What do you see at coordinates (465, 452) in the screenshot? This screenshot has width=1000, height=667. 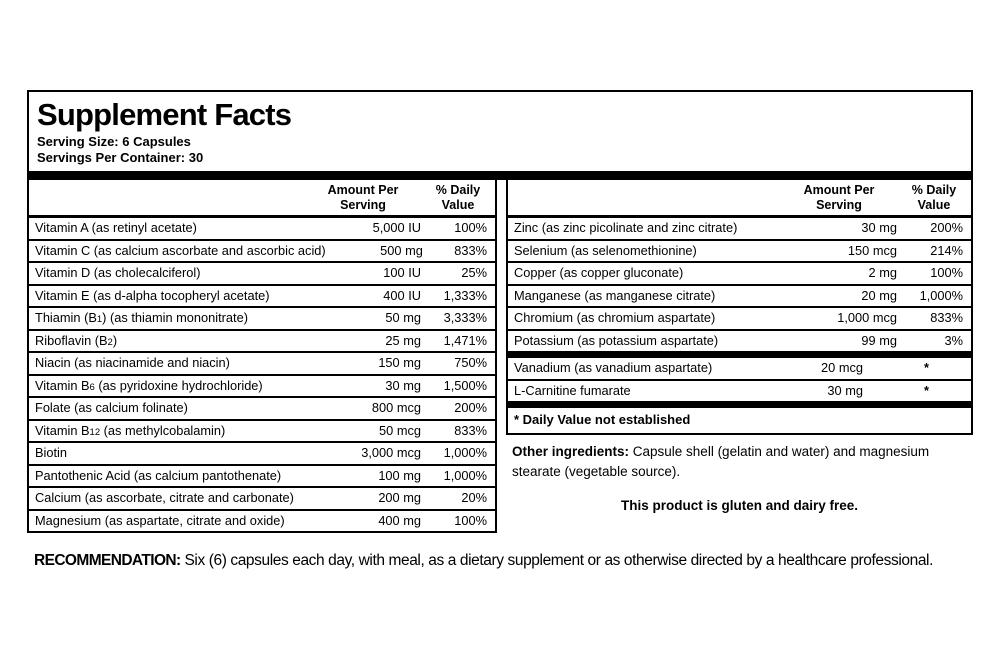 I see `nutrient-daily-value: 1,000%` at bounding box center [465, 452].